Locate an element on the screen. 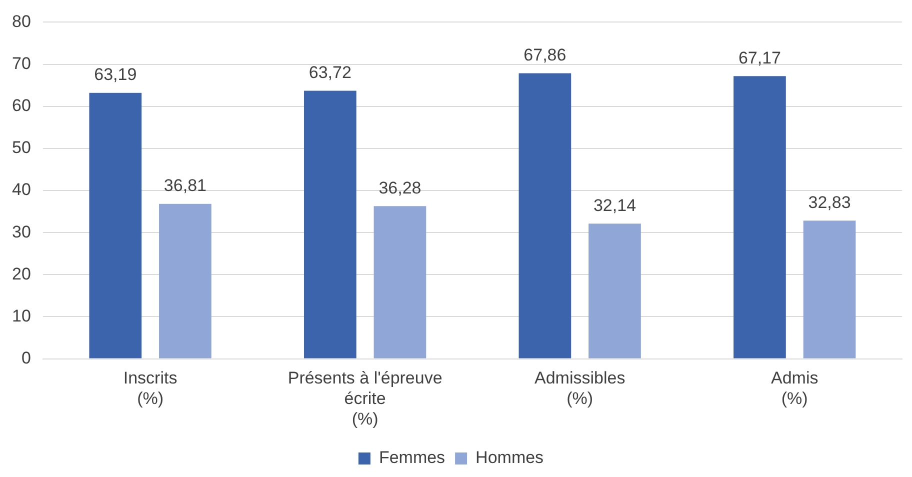 The width and height of the screenshot is (912, 477). y-tick-label: 70 is located at coordinates (21, 63).